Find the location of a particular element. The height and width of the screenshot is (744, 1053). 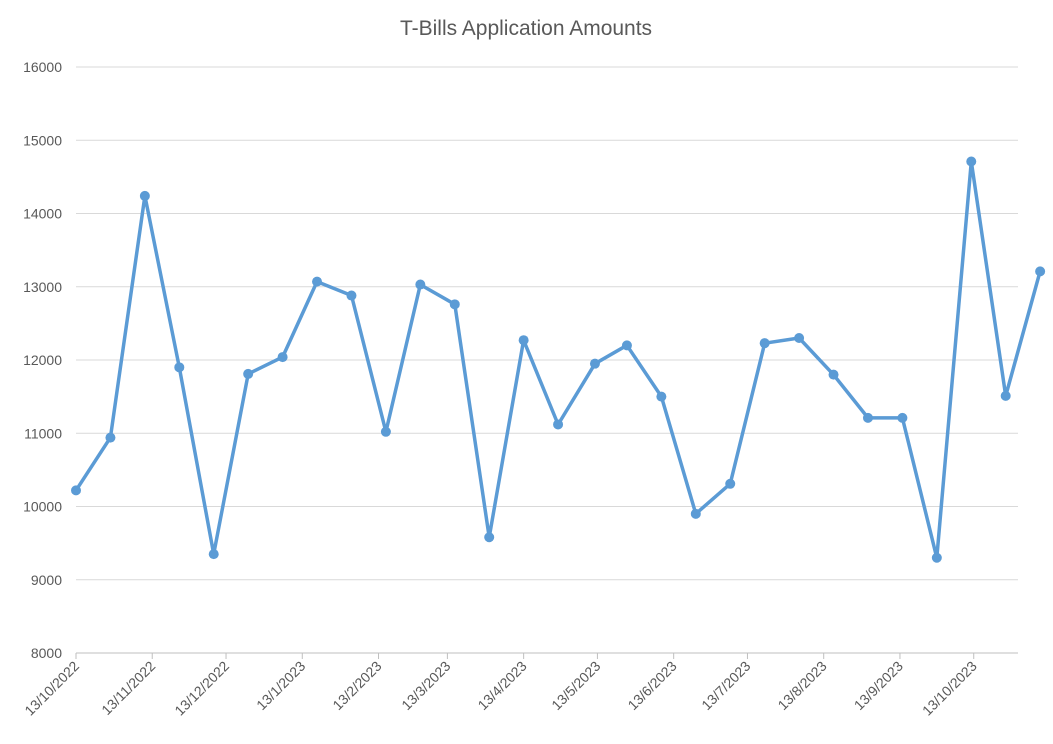

chart-title: T-Bills Application Amounts is located at coordinates (526, 28).